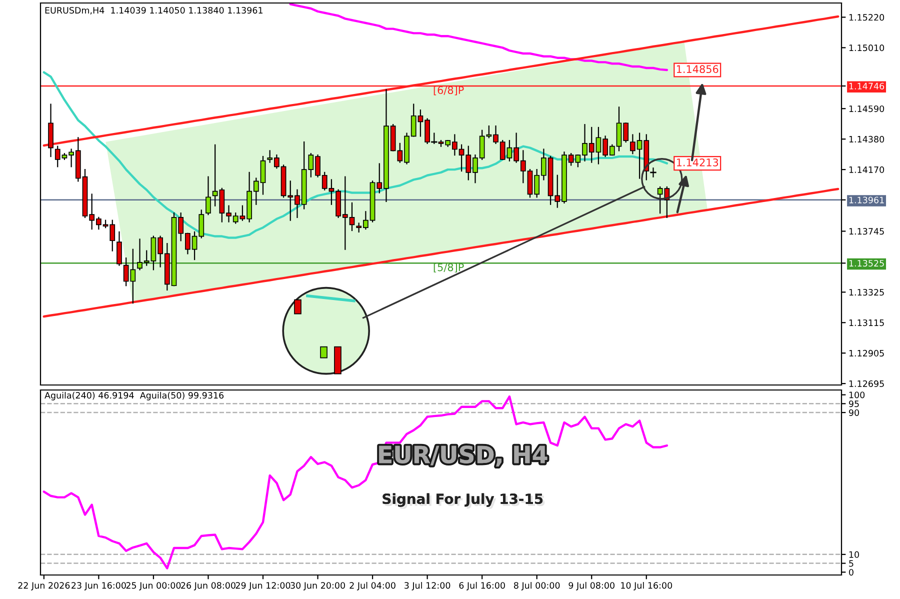  What do you see at coordinates (697, 69) in the screenshot?
I see `annotation: 1.14856` at bounding box center [697, 69].